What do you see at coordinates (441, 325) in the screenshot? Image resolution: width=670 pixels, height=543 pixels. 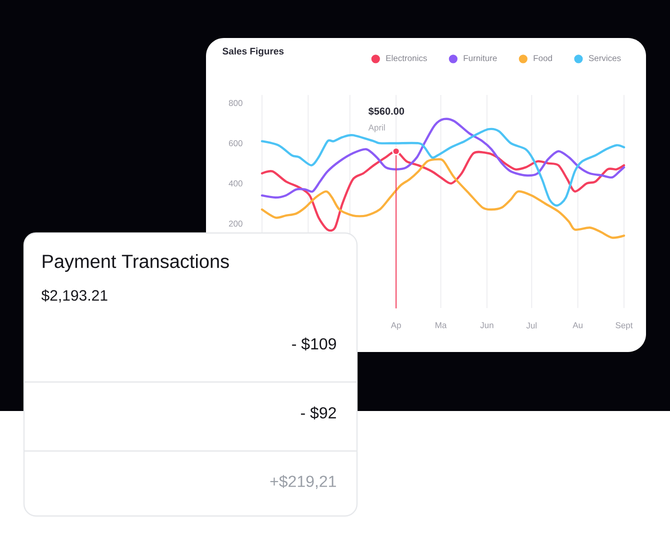 I see `x-tick-label: Ma` at bounding box center [441, 325].